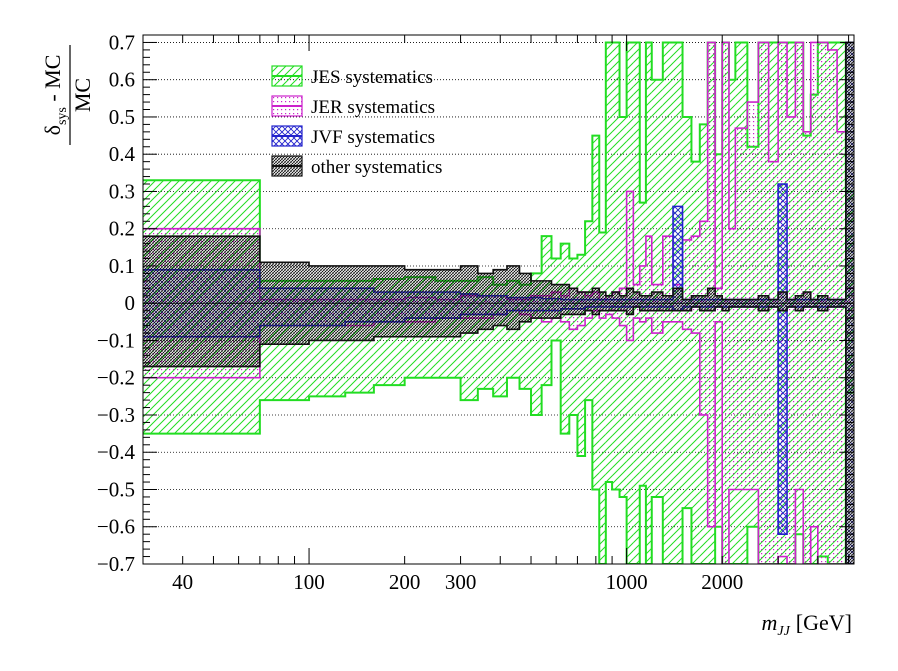  Describe the element at coordinates (405, 582) in the screenshot. I see `x-tick-label-2: 200` at that location.